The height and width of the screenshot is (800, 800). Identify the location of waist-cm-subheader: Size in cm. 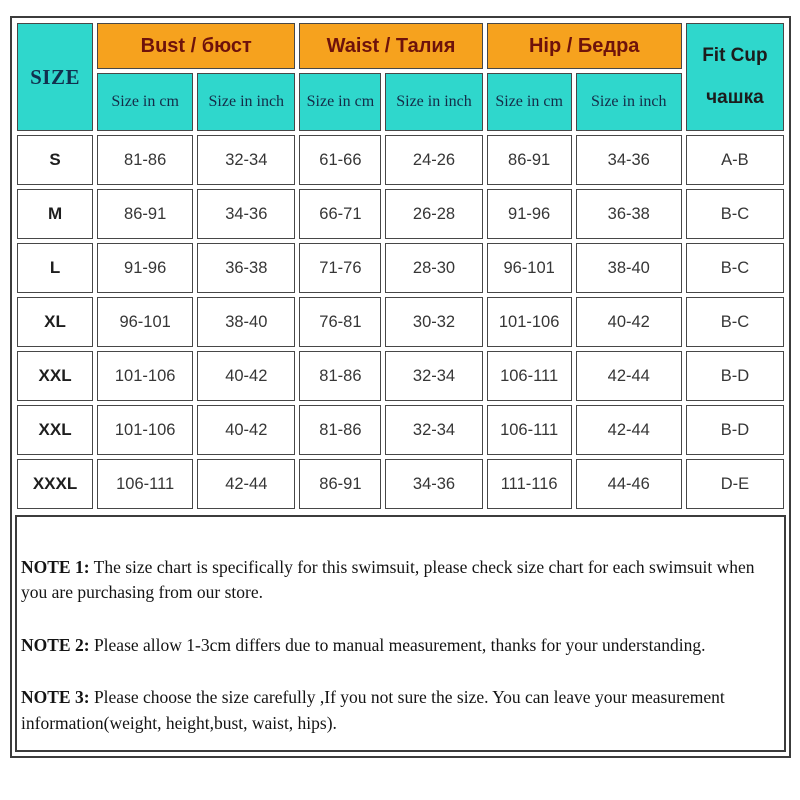
(340, 102).